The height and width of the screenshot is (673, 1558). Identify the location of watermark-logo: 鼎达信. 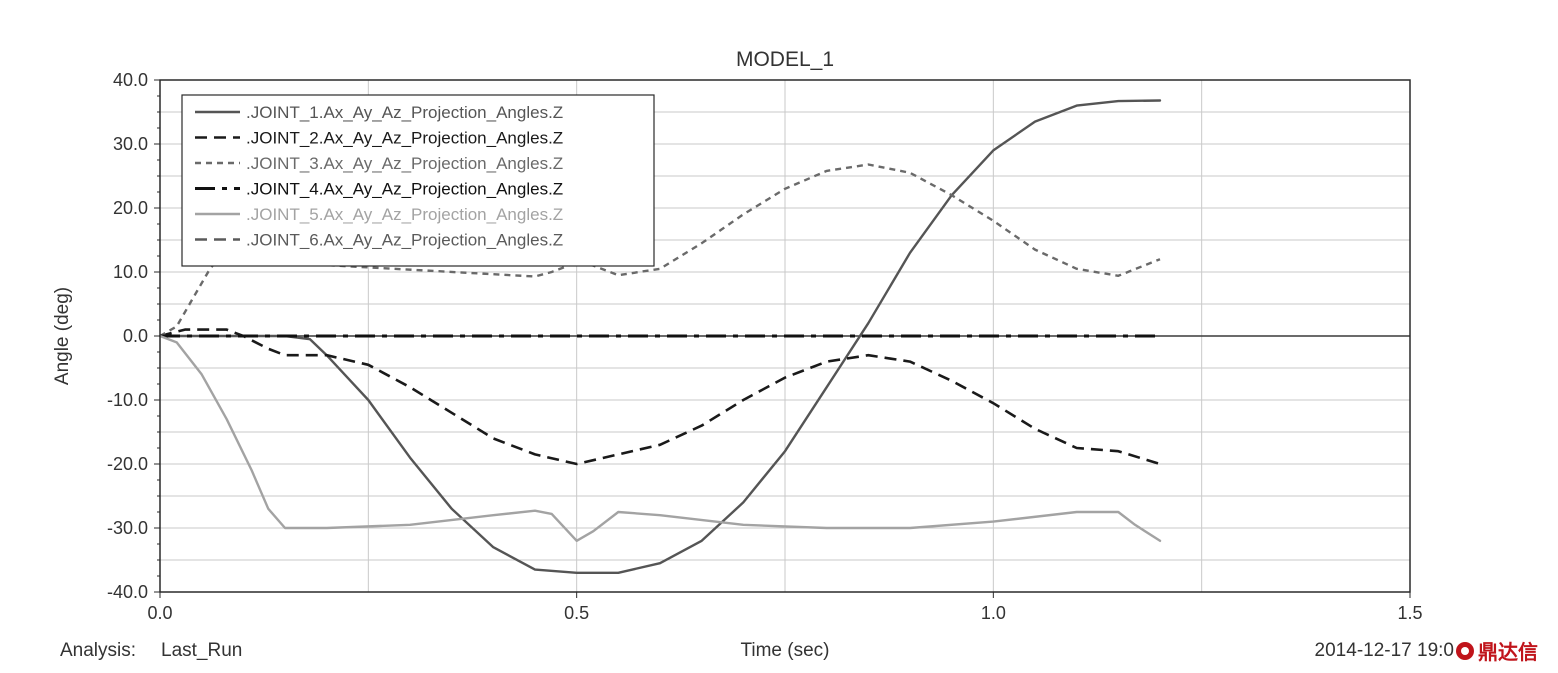
(1497, 652).